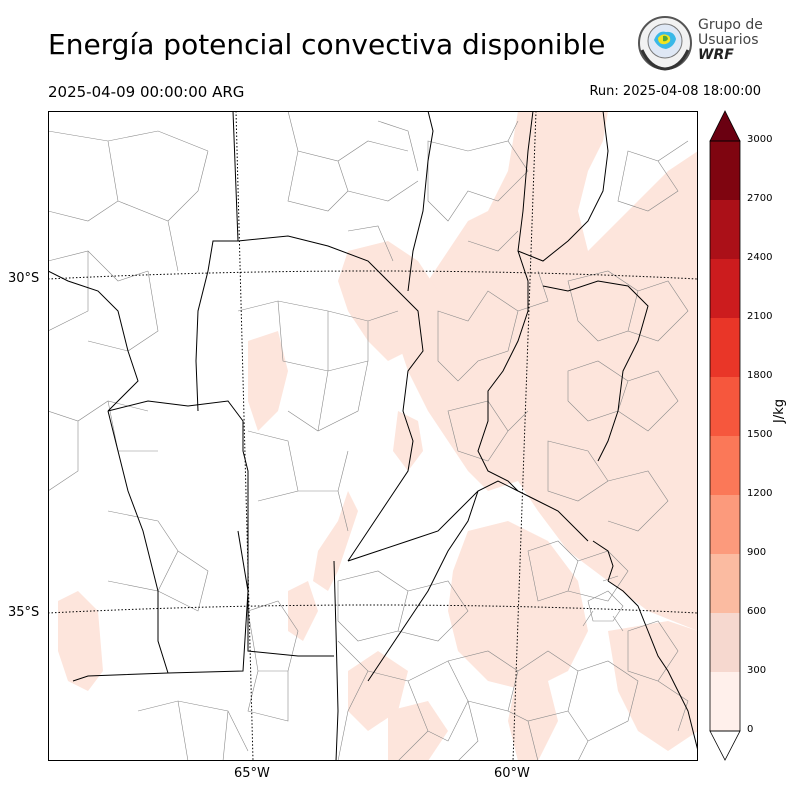 The height and width of the screenshot is (800, 800). What do you see at coordinates (757, 611) in the screenshot?
I see `colorbar-tick-label: 600` at bounding box center [757, 611].